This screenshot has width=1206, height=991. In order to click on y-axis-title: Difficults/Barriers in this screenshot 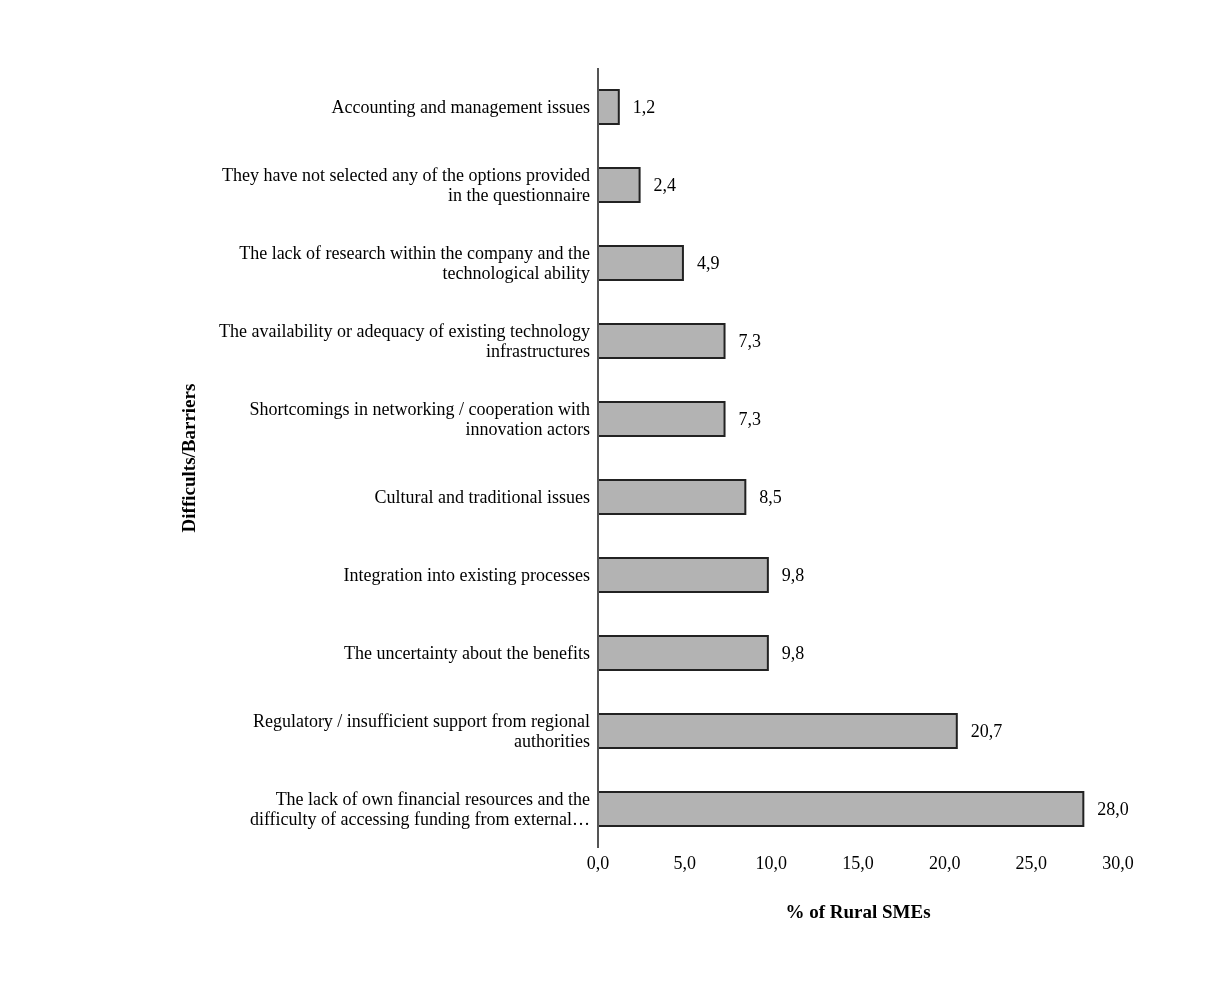, I will do `click(188, 458)`.